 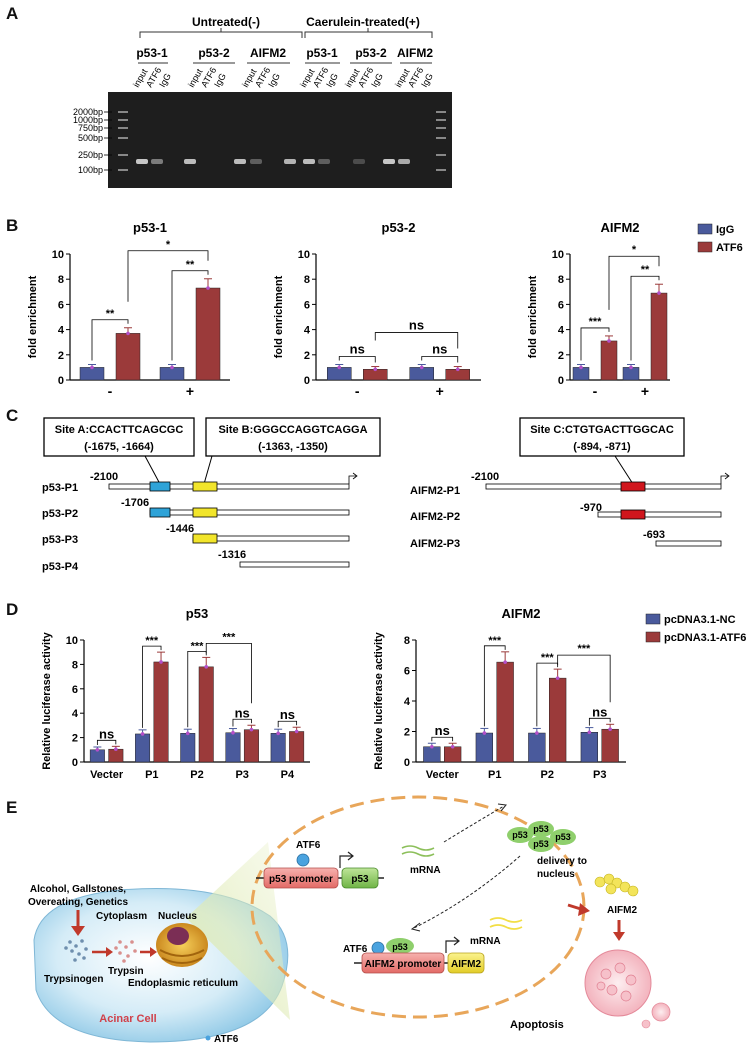 I want to click on panelD-xcat-1-2: P2, so click(x=547, y=775).